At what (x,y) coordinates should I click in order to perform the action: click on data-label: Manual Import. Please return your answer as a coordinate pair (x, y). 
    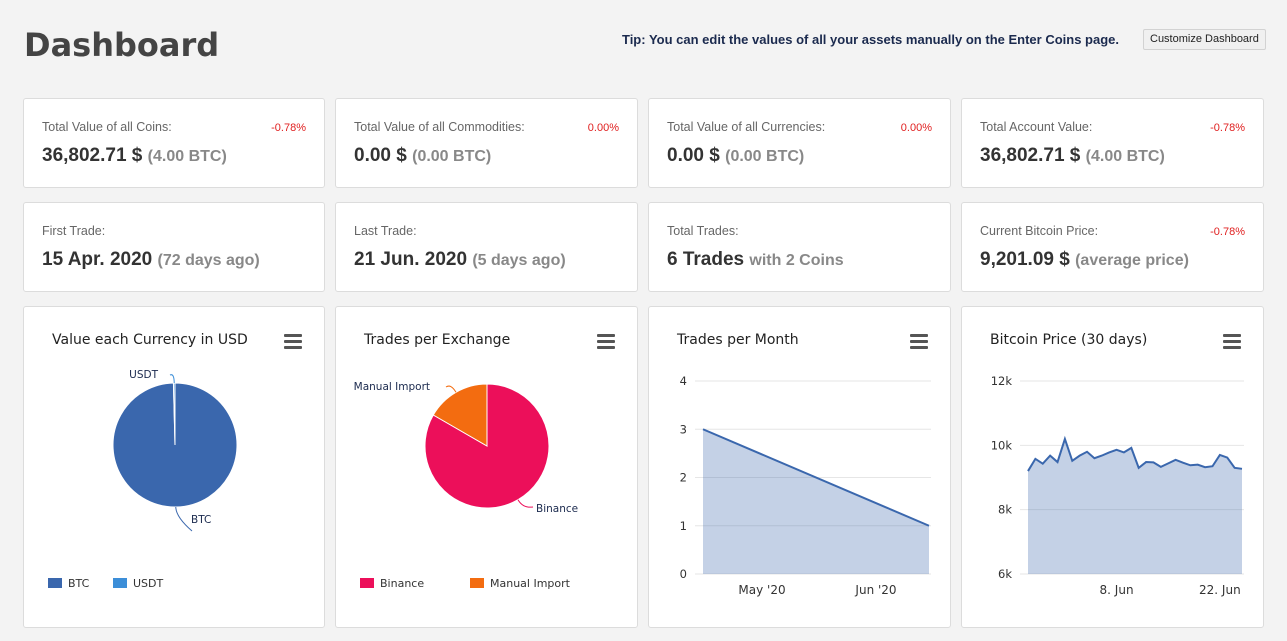
    Looking at the image, I should click on (392, 387).